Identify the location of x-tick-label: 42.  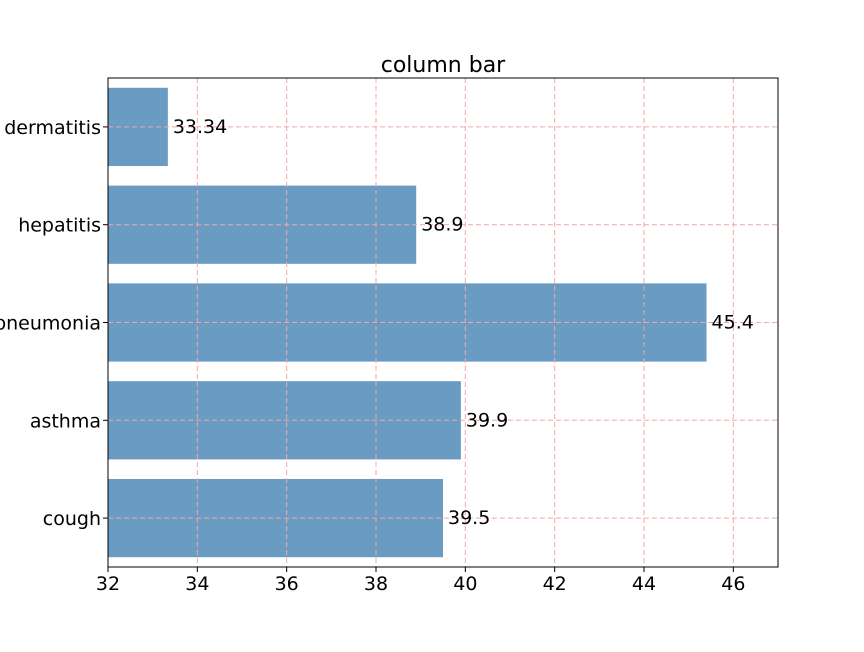
(555, 584).